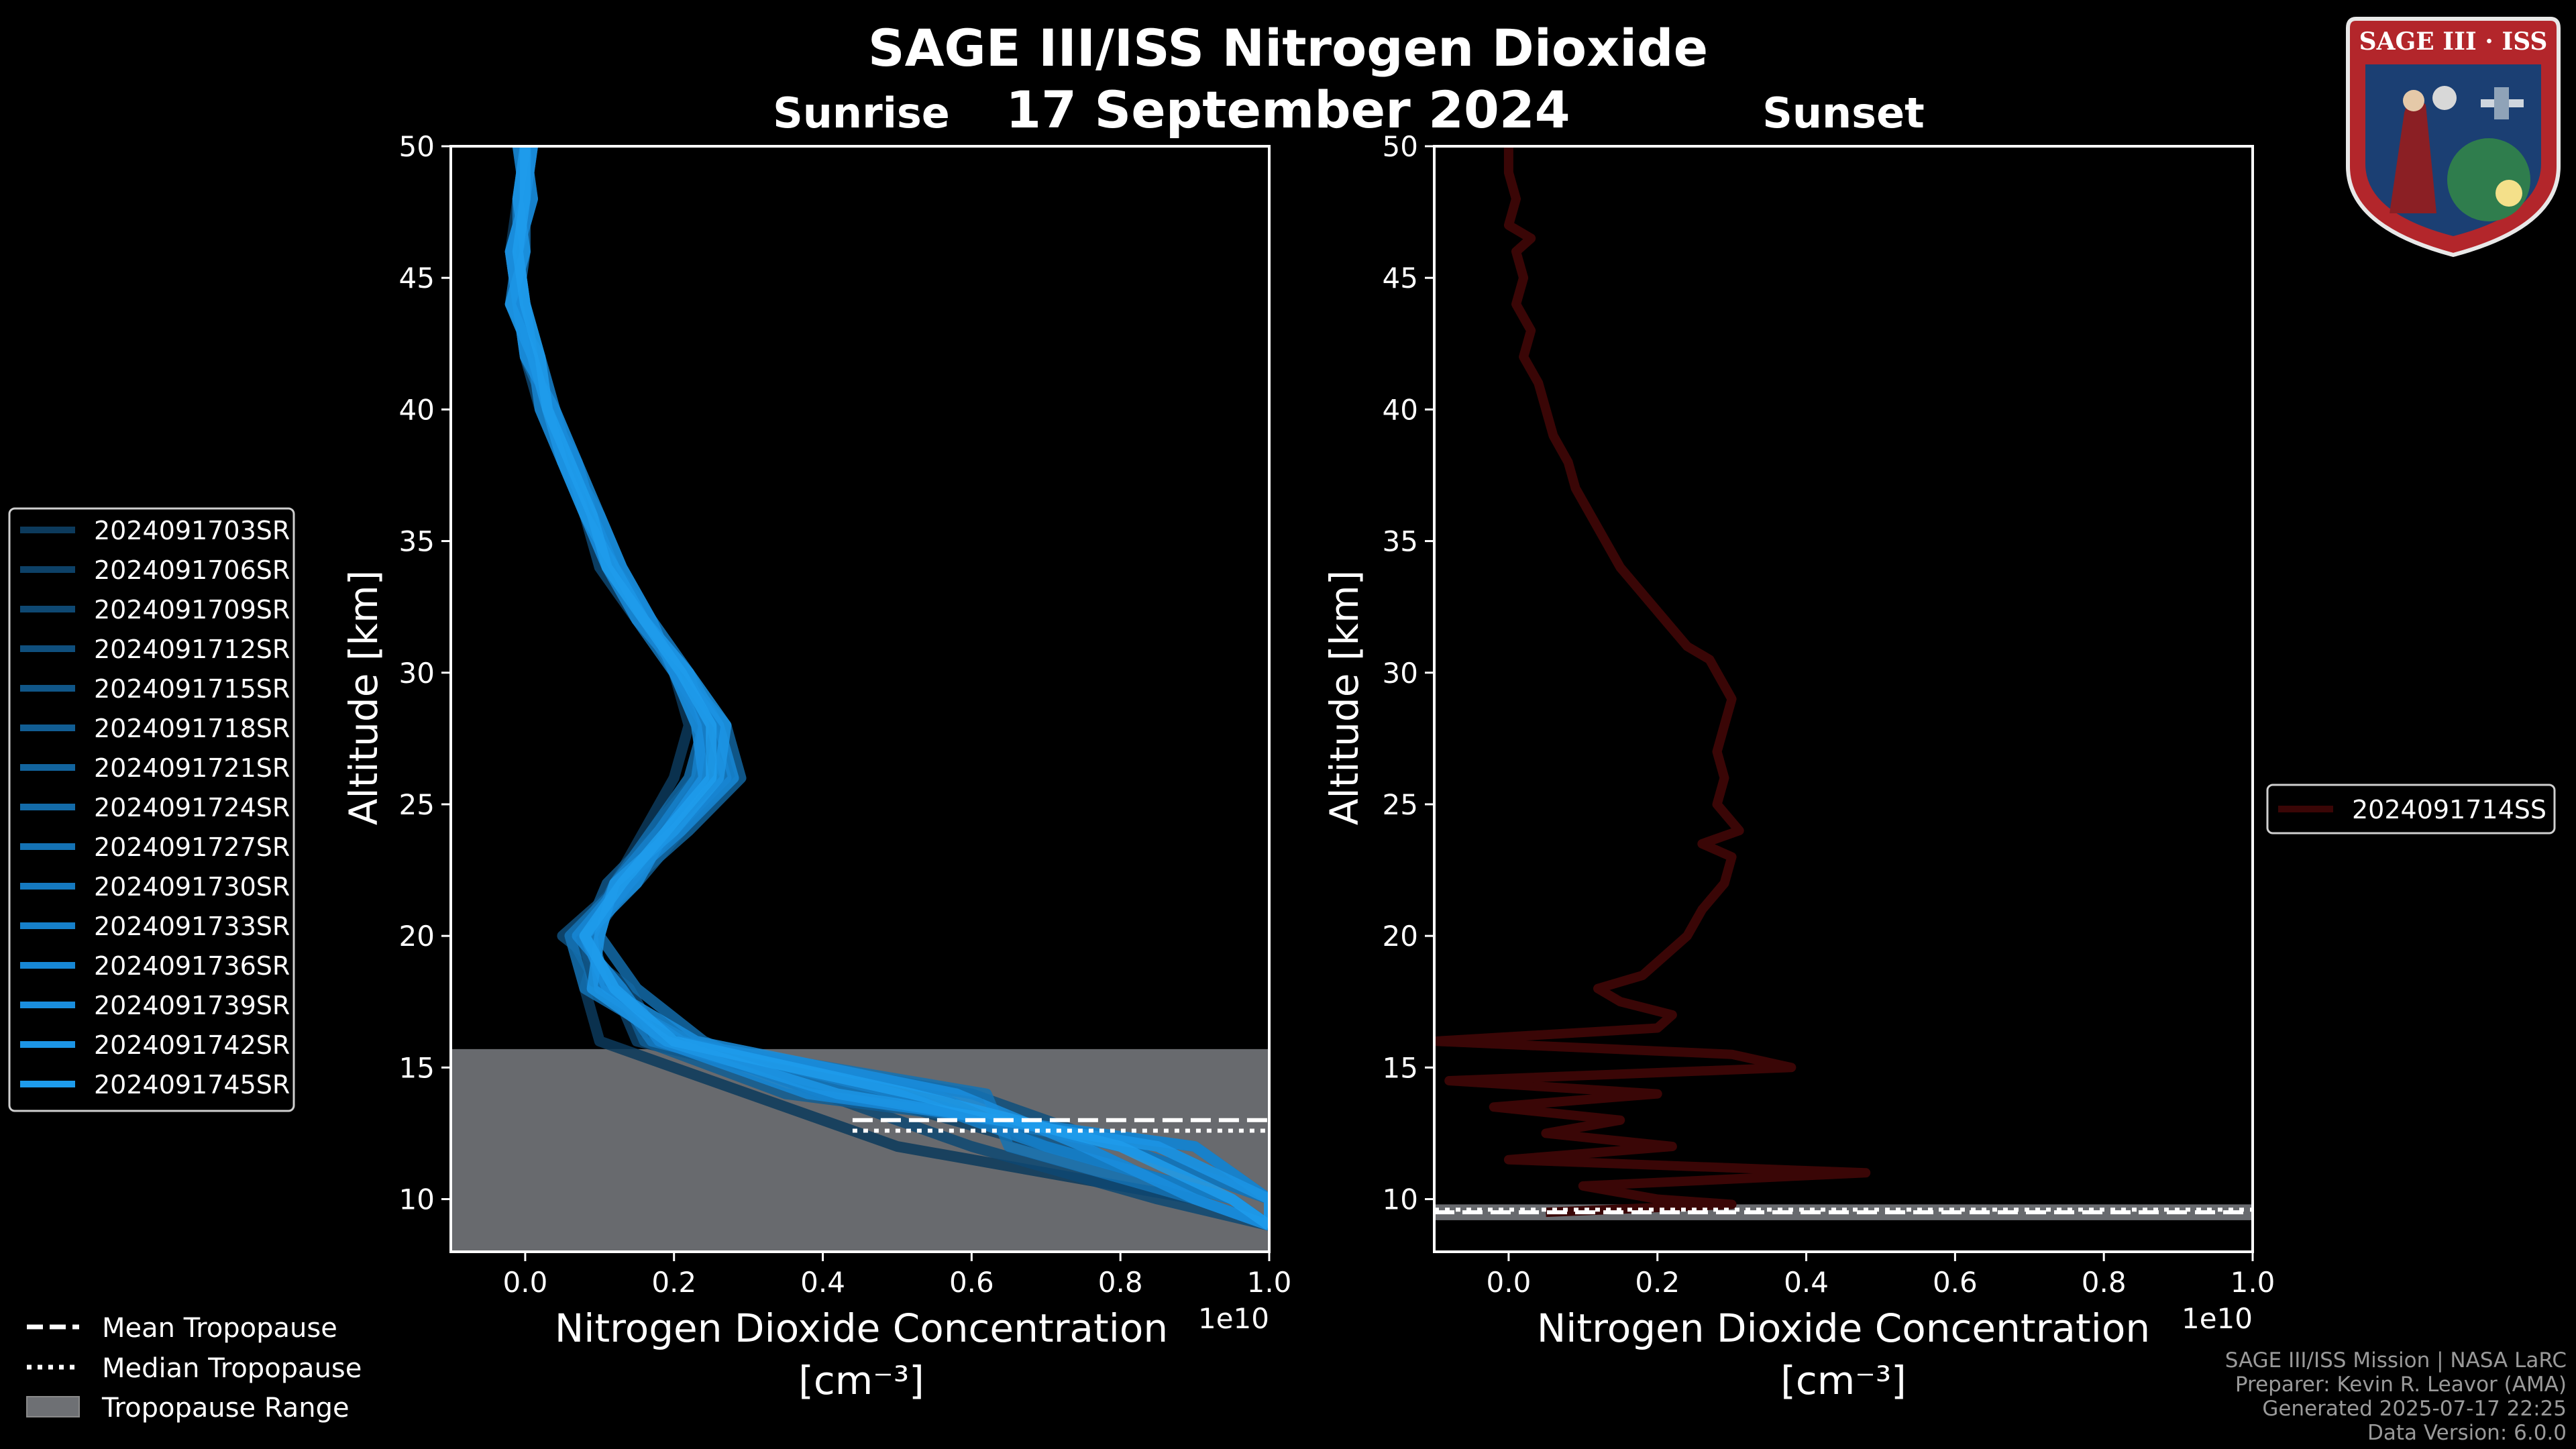 The image size is (2576, 1449). Describe the element at coordinates (192, 689) in the screenshot. I see `sunrise-legend-label-4: 2024091715SR` at that location.